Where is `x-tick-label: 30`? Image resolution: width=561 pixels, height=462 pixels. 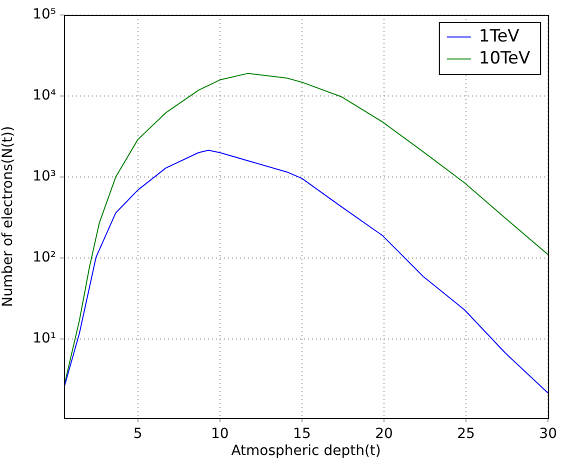 x-tick-label: 30 is located at coordinates (548, 434).